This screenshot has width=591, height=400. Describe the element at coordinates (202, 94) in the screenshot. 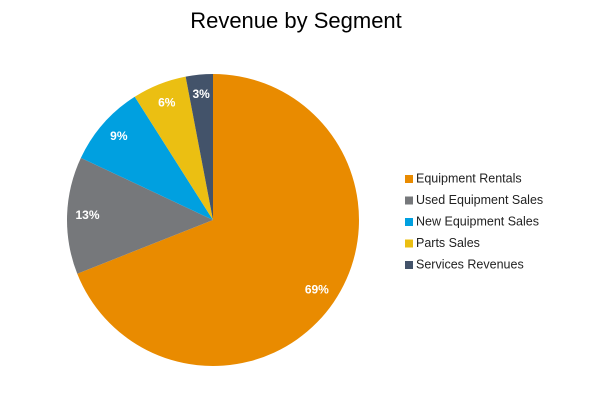

I see `data-label: 3%` at that location.